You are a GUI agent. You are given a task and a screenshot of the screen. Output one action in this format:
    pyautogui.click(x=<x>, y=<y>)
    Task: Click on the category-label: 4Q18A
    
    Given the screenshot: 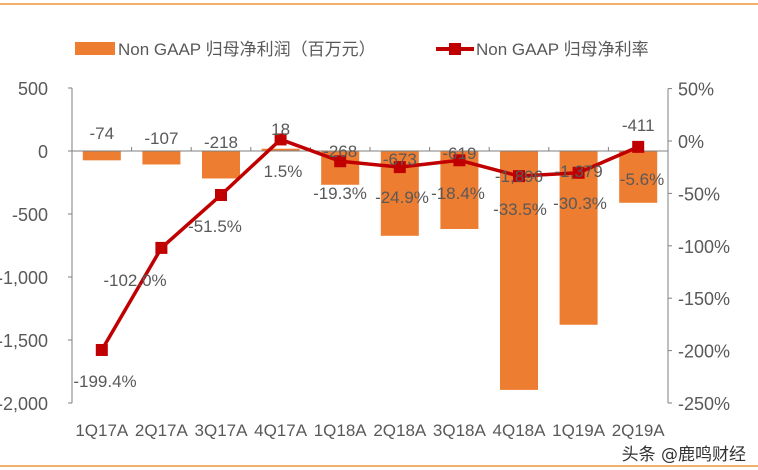 What is the action you would take?
    pyautogui.click(x=520, y=430)
    